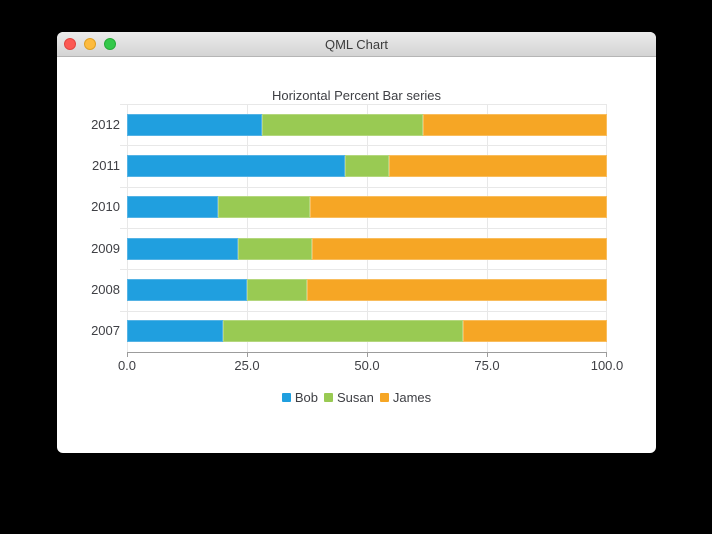 The width and height of the screenshot is (712, 534). I want to click on bar-row-2012, so click(367, 124).